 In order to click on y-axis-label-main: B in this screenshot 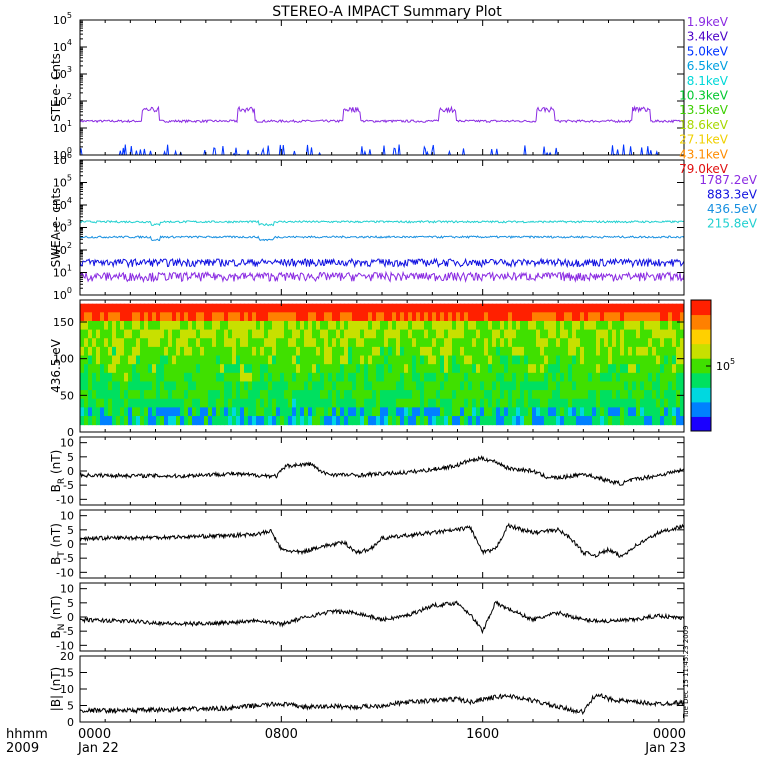, I will do `click(56, 561)`.